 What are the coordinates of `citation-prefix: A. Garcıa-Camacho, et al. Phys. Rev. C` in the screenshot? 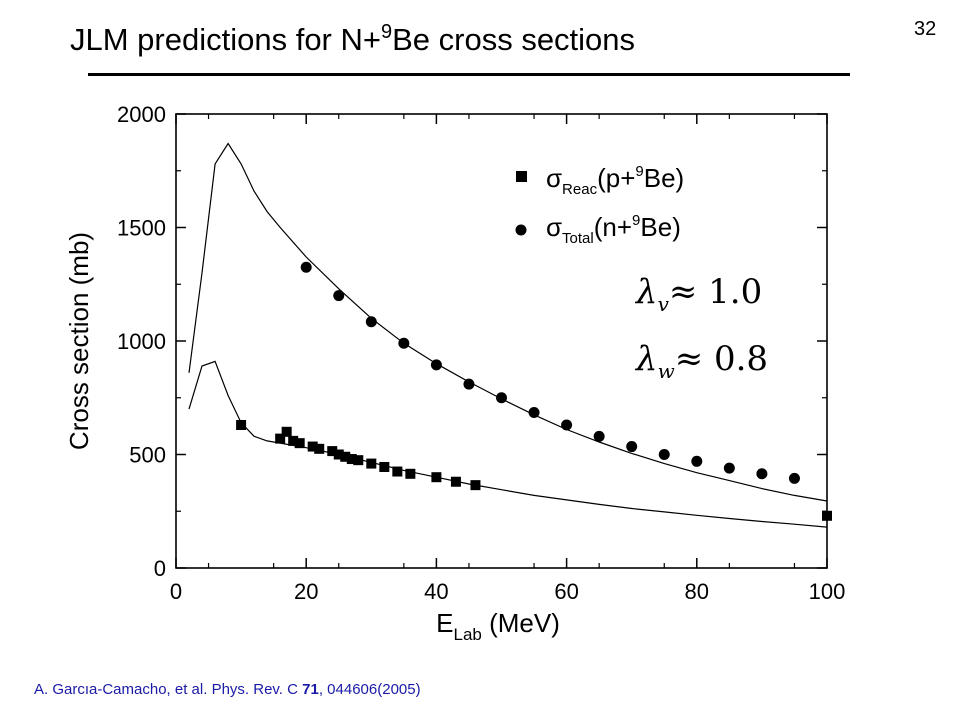 It's located at (168, 689).